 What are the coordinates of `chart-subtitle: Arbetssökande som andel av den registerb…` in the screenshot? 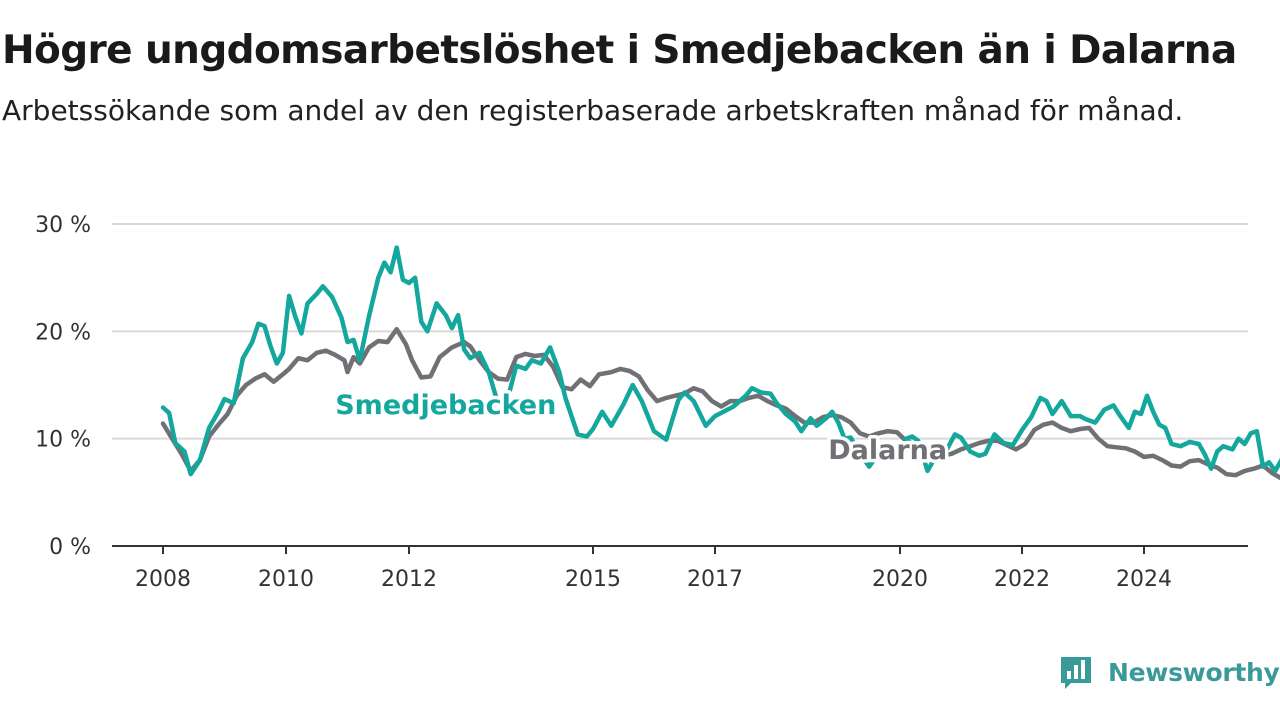 It's located at (593, 110).